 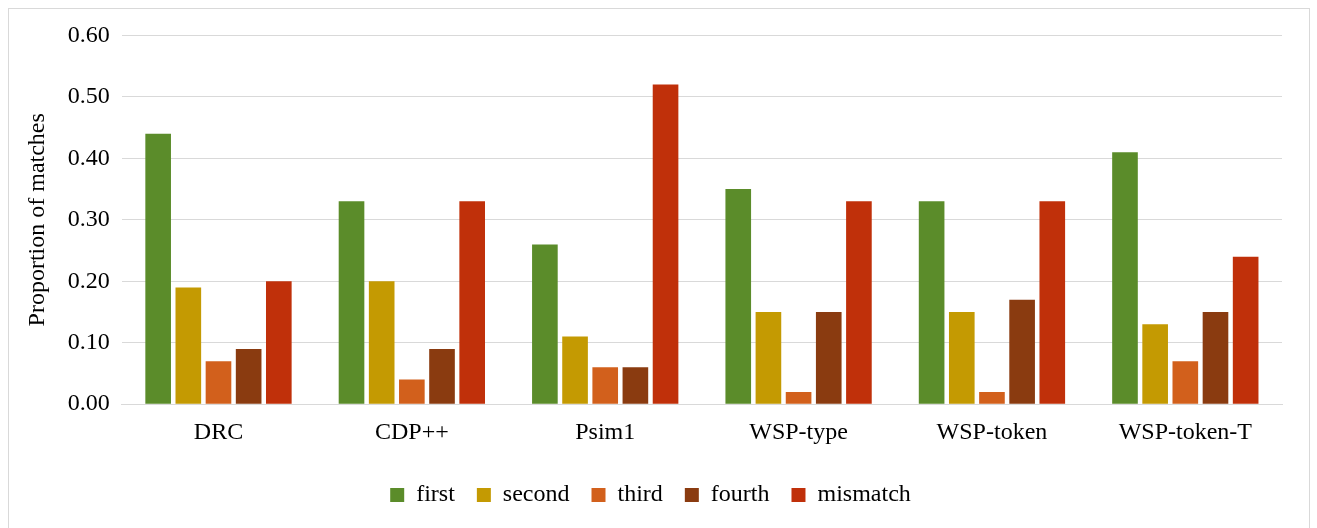 I want to click on y-tick-label: 0.00, so click(x=88, y=402).